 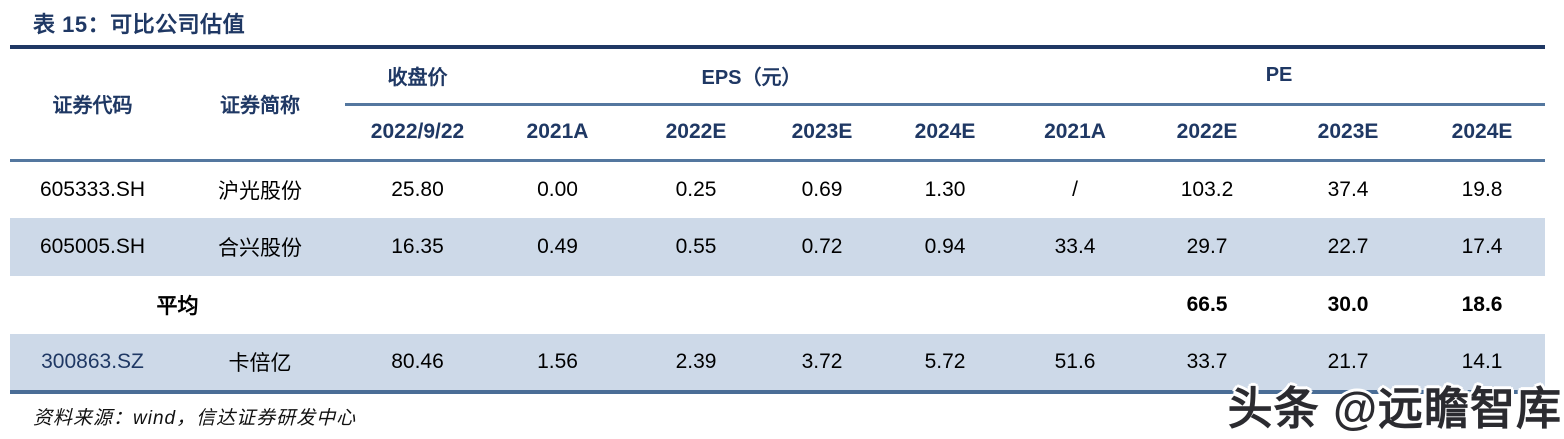 What do you see at coordinates (417, 189) in the screenshot?
I see `close-price-cell: 25.80` at bounding box center [417, 189].